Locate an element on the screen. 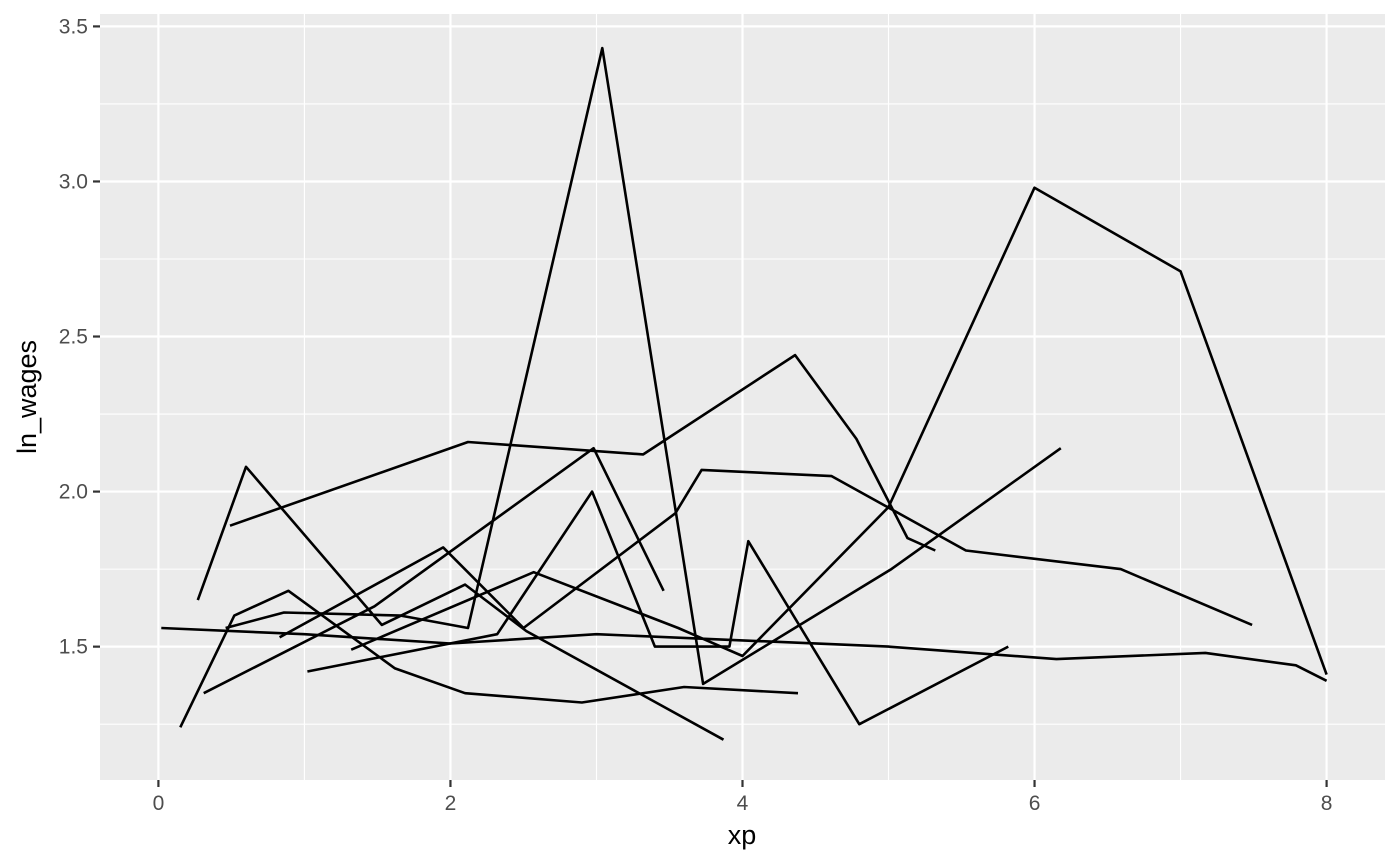 The height and width of the screenshot is (865, 1400). x-tick-label: 4 is located at coordinates (743, 803).